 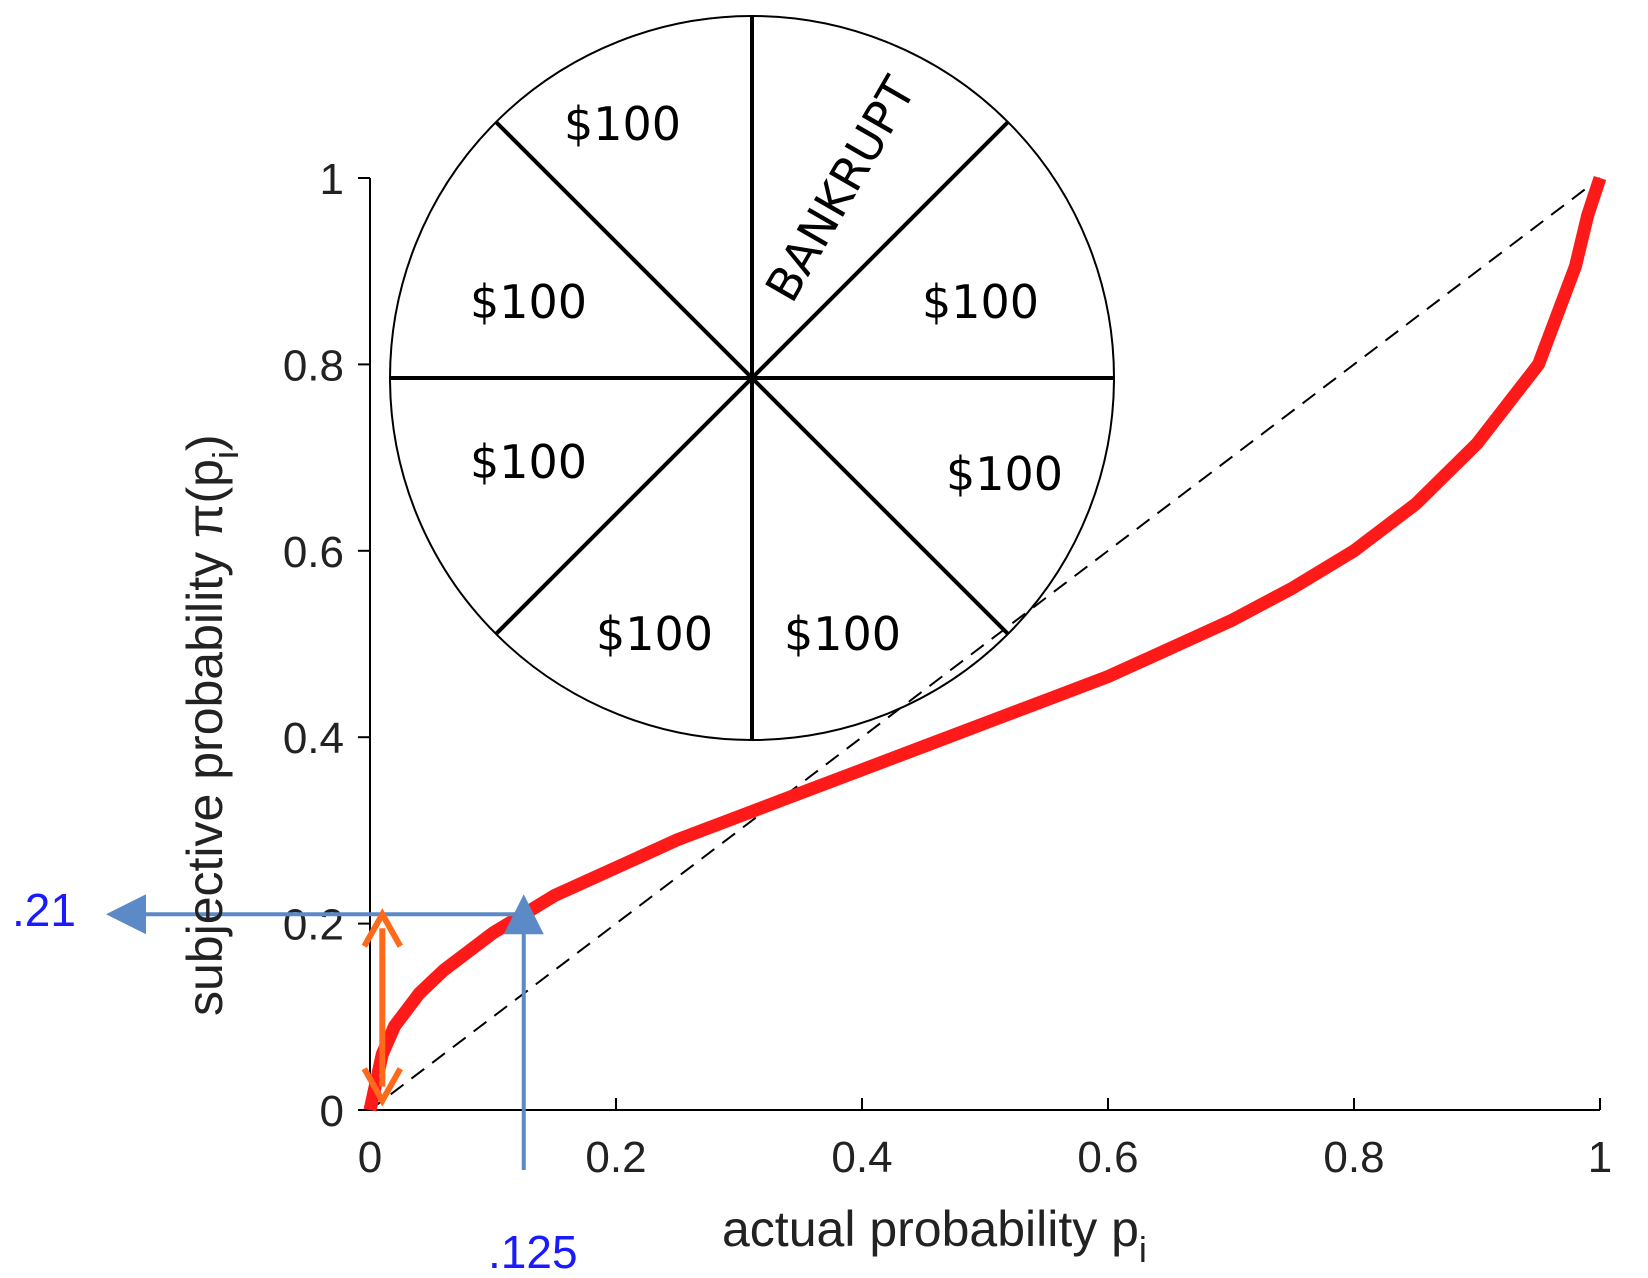 What do you see at coordinates (382, 1007) in the screenshot?
I see `orange-double-arrow` at bounding box center [382, 1007].